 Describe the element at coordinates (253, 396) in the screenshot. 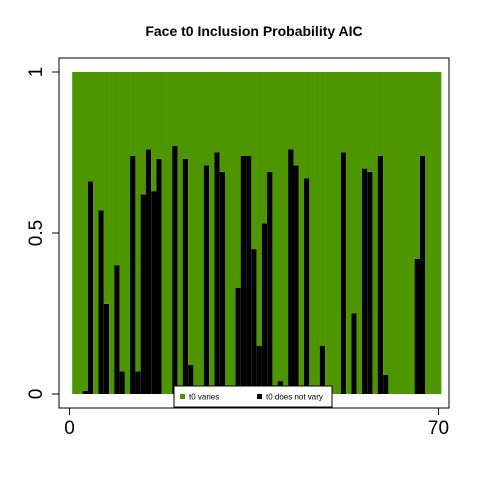

I see `legend-box` at that location.